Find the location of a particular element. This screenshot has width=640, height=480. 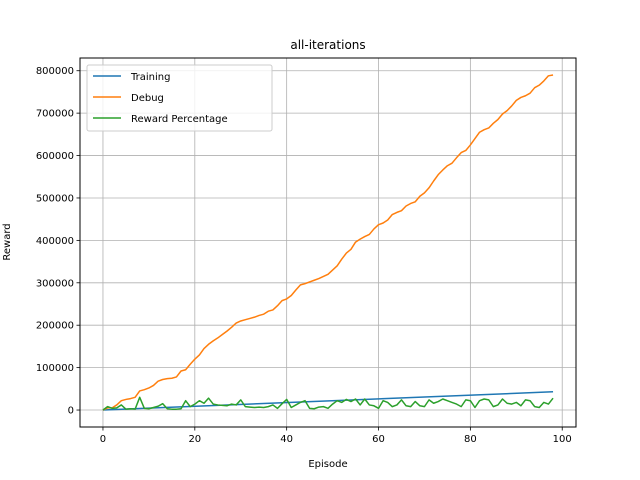

y-tick-label: 200000 is located at coordinates (55, 326).